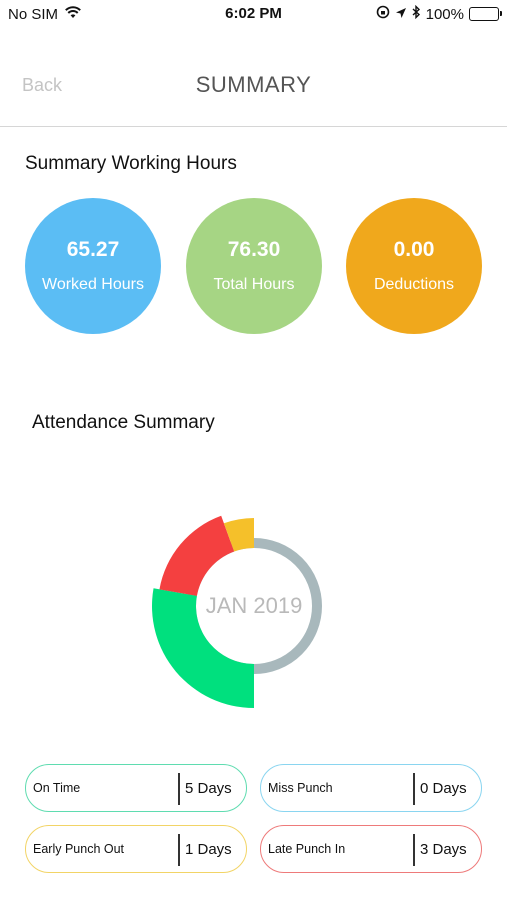  What do you see at coordinates (131, 163) in the screenshot?
I see `working-hours-title: Summary Working Hours` at bounding box center [131, 163].